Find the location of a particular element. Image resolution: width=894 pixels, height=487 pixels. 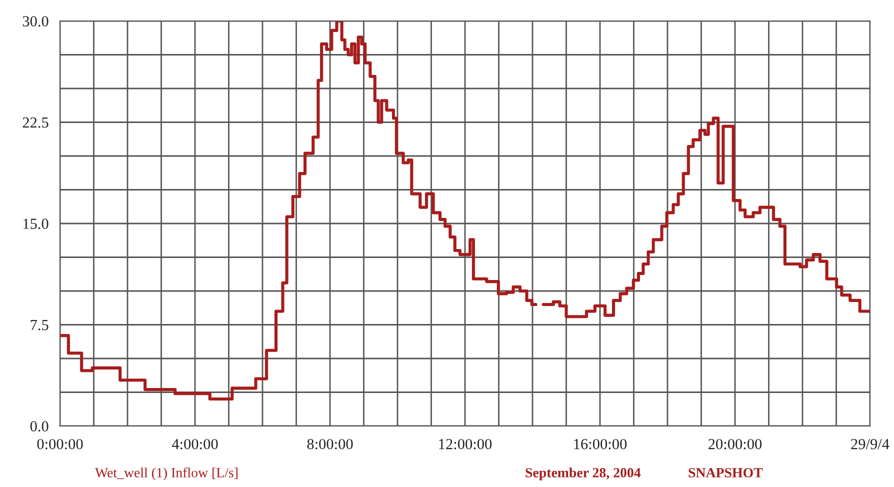

x-tick-label: 29/9/4 is located at coordinates (870, 444).